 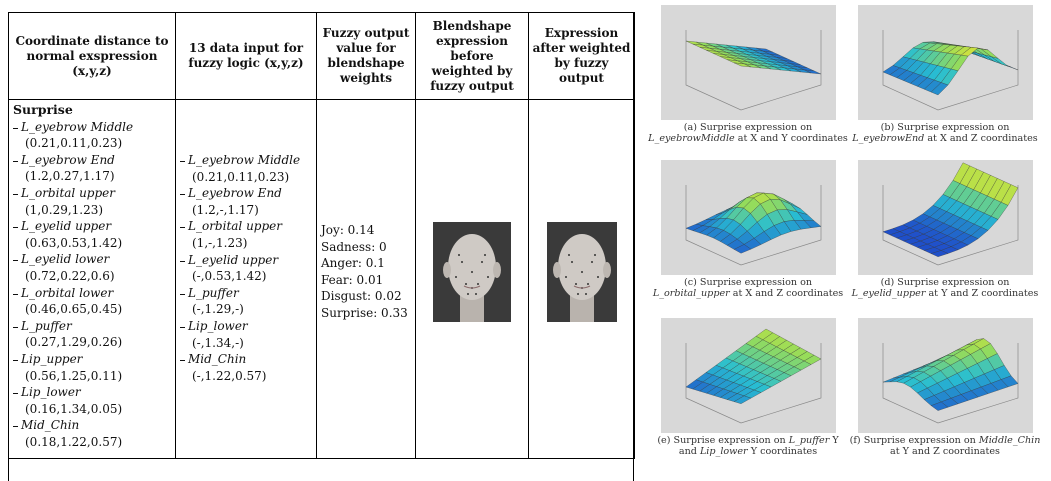 I want to click on list-item: L_eyebrow Middle (0.21,0.11,0.23), so click(x=92, y=135).